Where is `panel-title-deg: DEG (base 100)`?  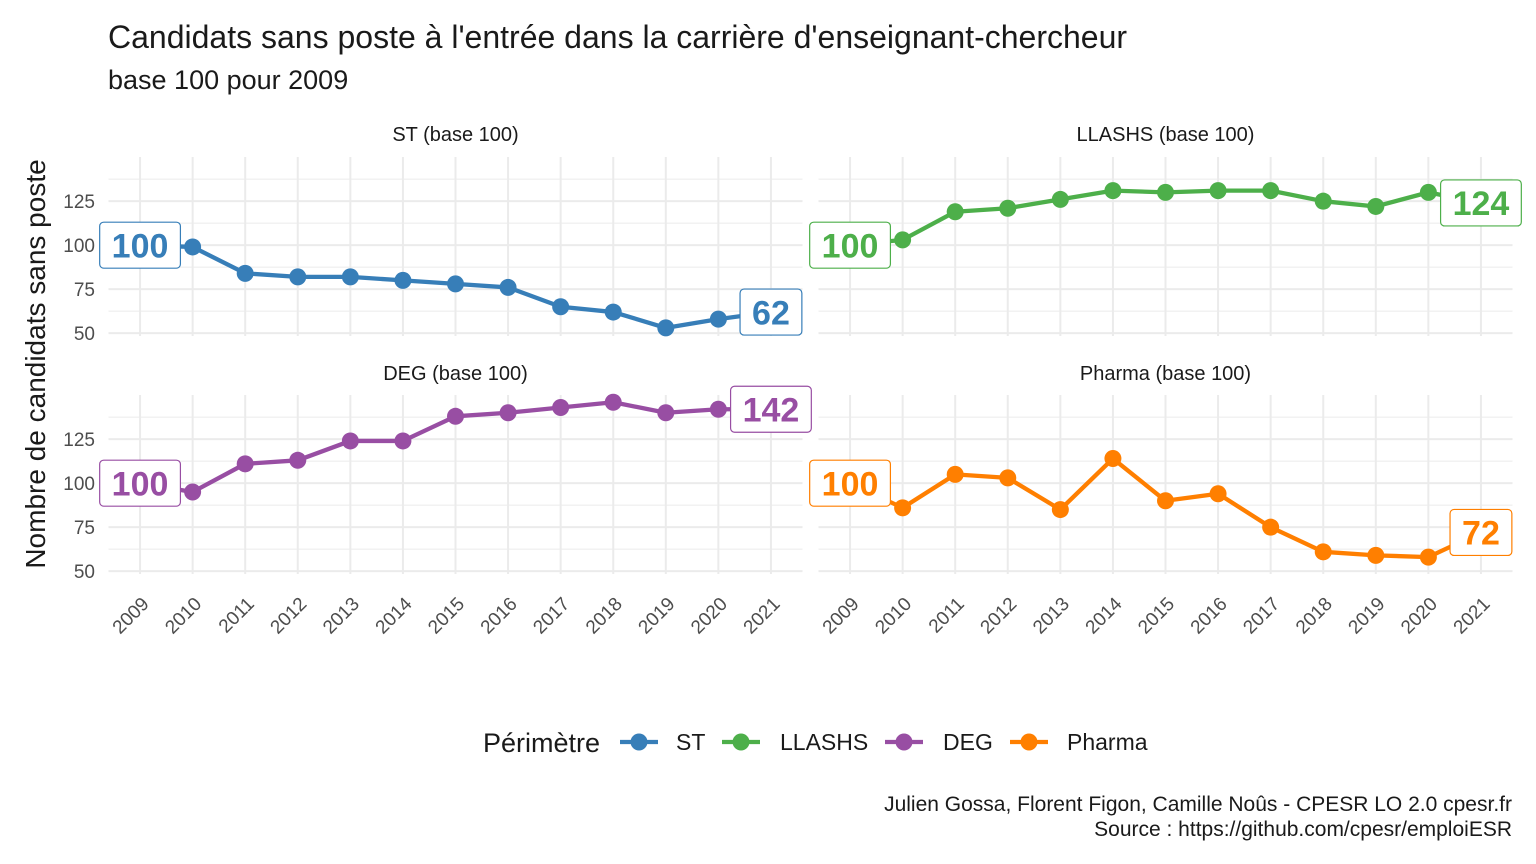 panel-title-deg: DEG (base 100) is located at coordinates (455, 374).